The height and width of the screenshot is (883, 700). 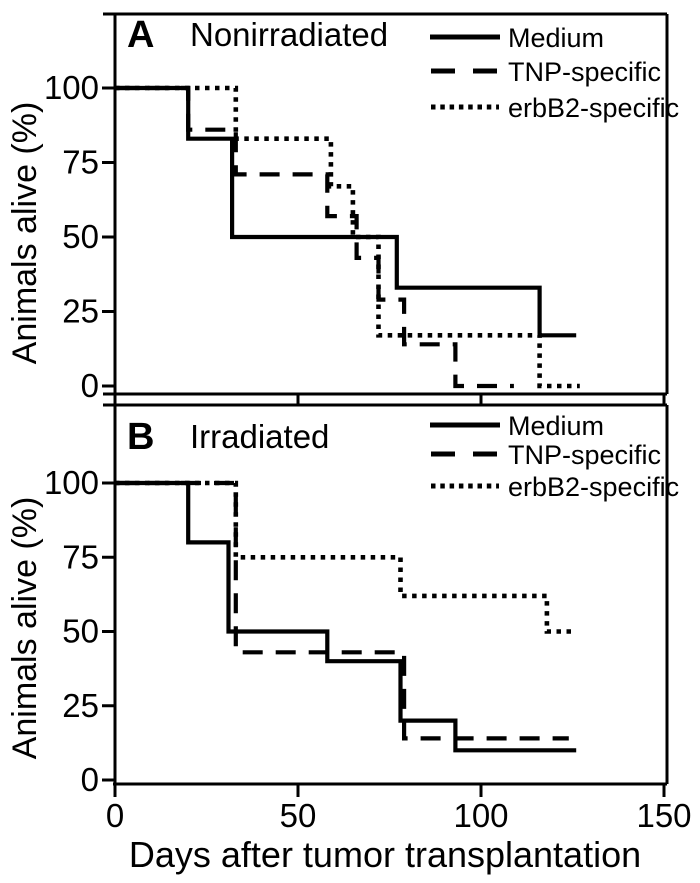 What do you see at coordinates (140, 35) in the screenshot?
I see `panel-a-letter: A` at bounding box center [140, 35].